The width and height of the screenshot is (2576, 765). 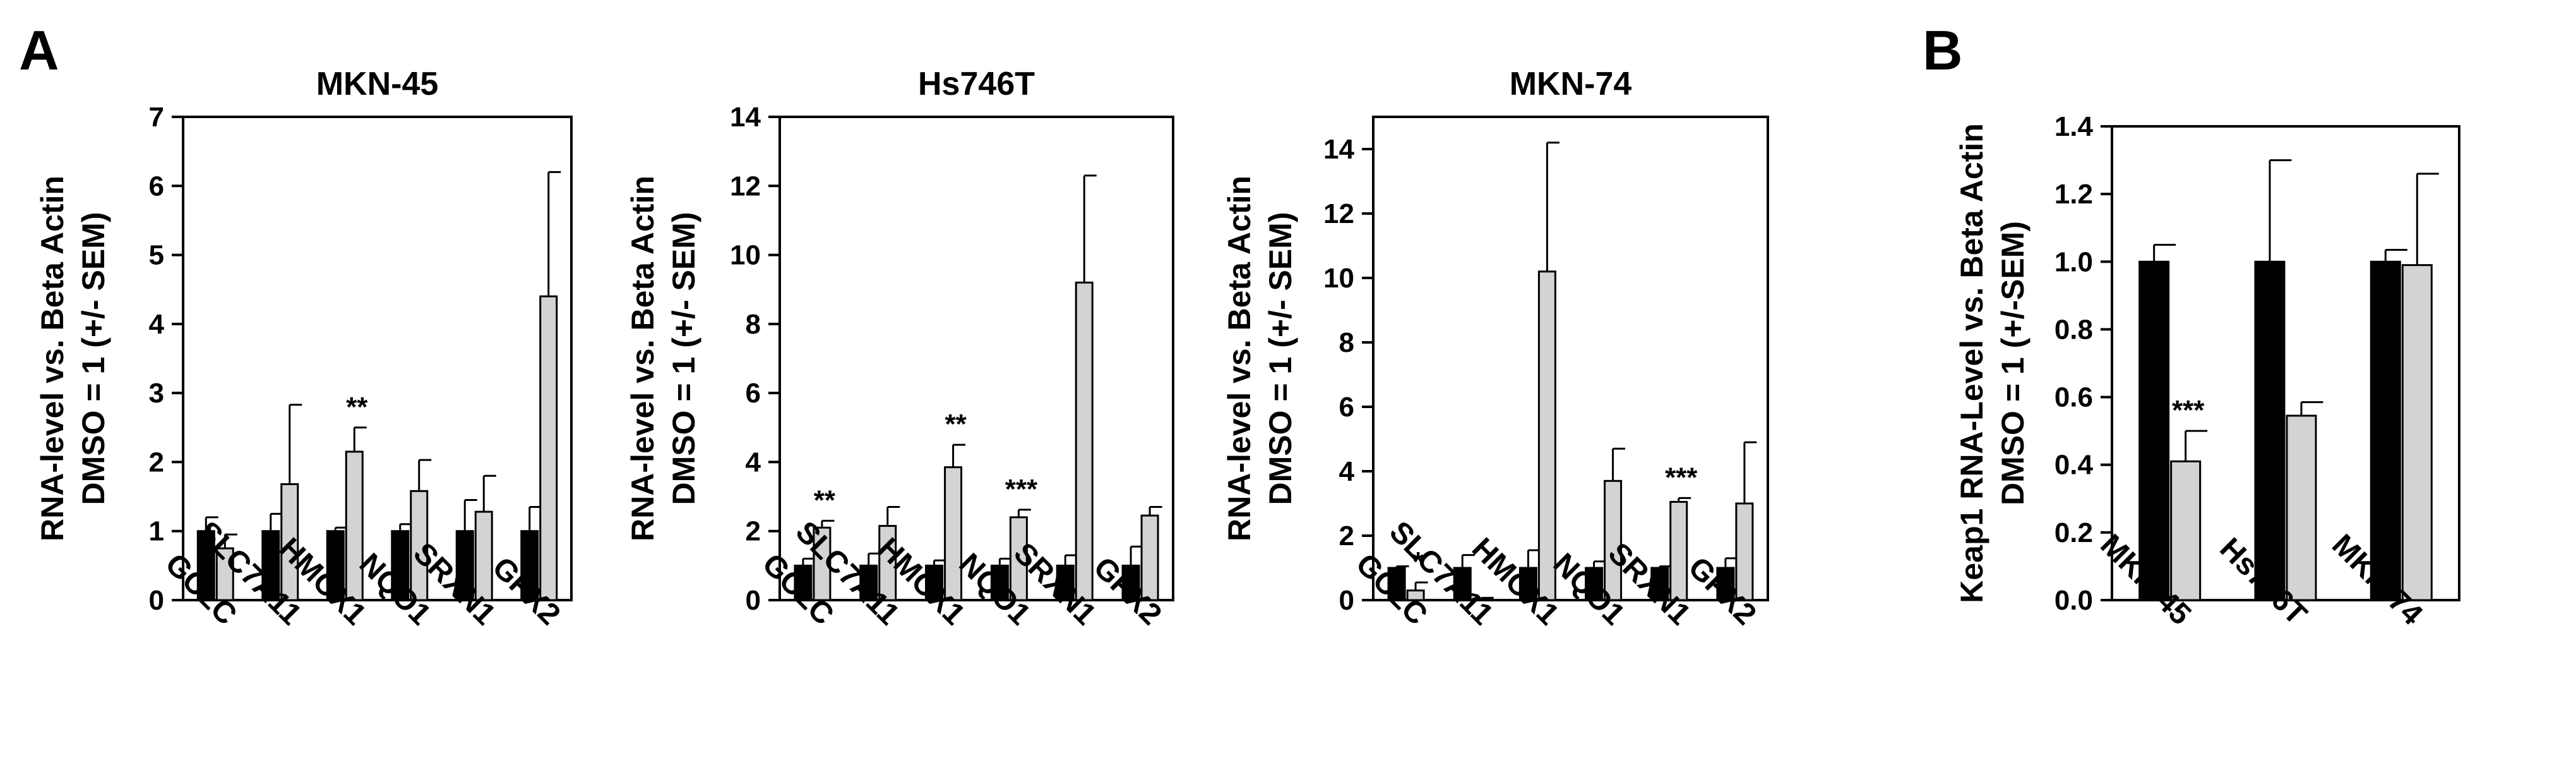 What do you see at coordinates (1021, 489) in the screenshot?
I see `hs746t-significance-nqo1: ***` at bounding box center [1021, 489].